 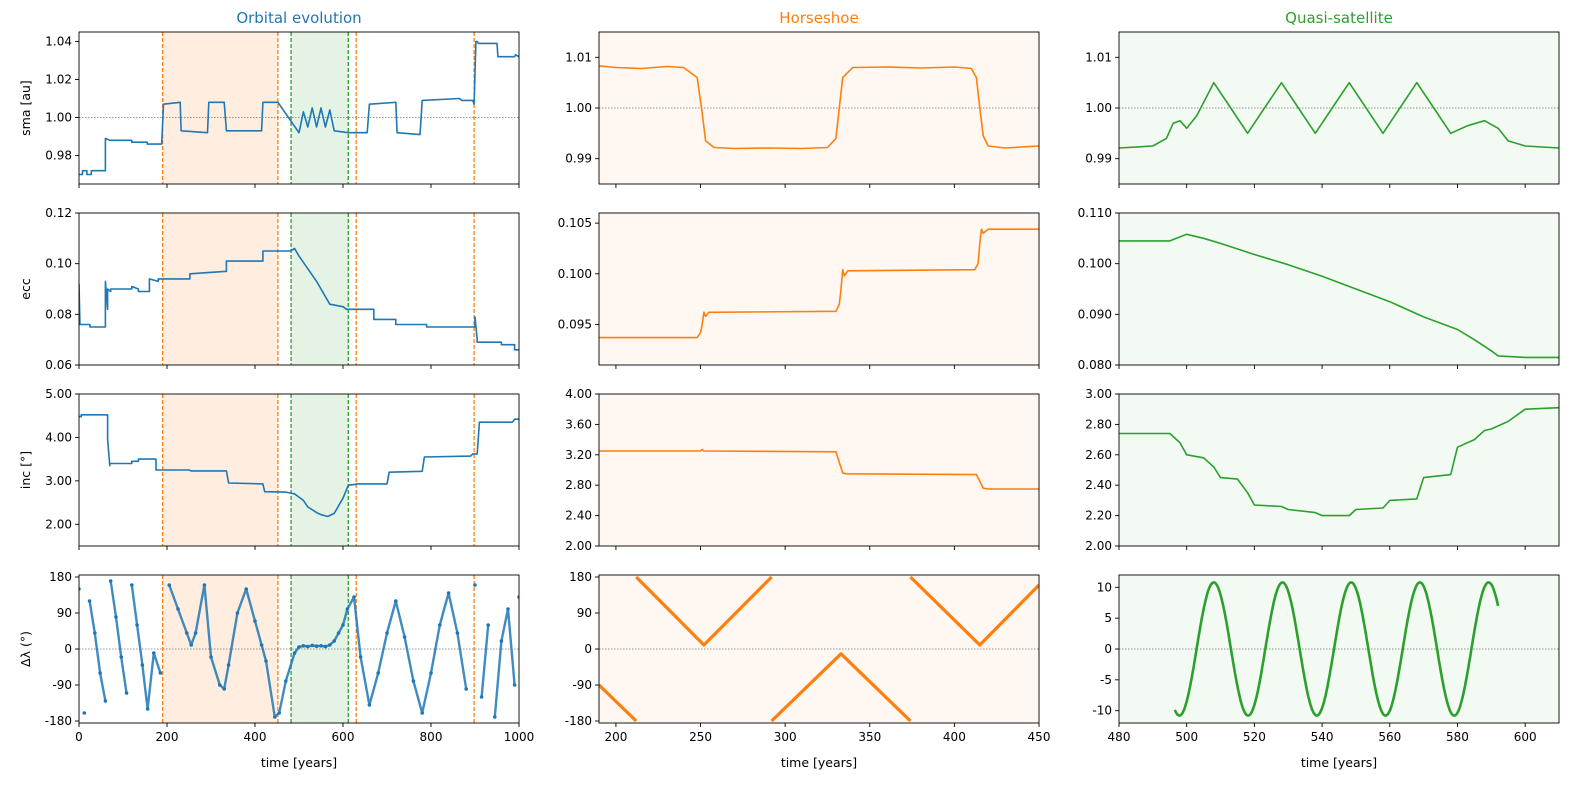 I want to click on panel-r1-c1: 0.095 0.100 0.105, so click(x=799, y=290).